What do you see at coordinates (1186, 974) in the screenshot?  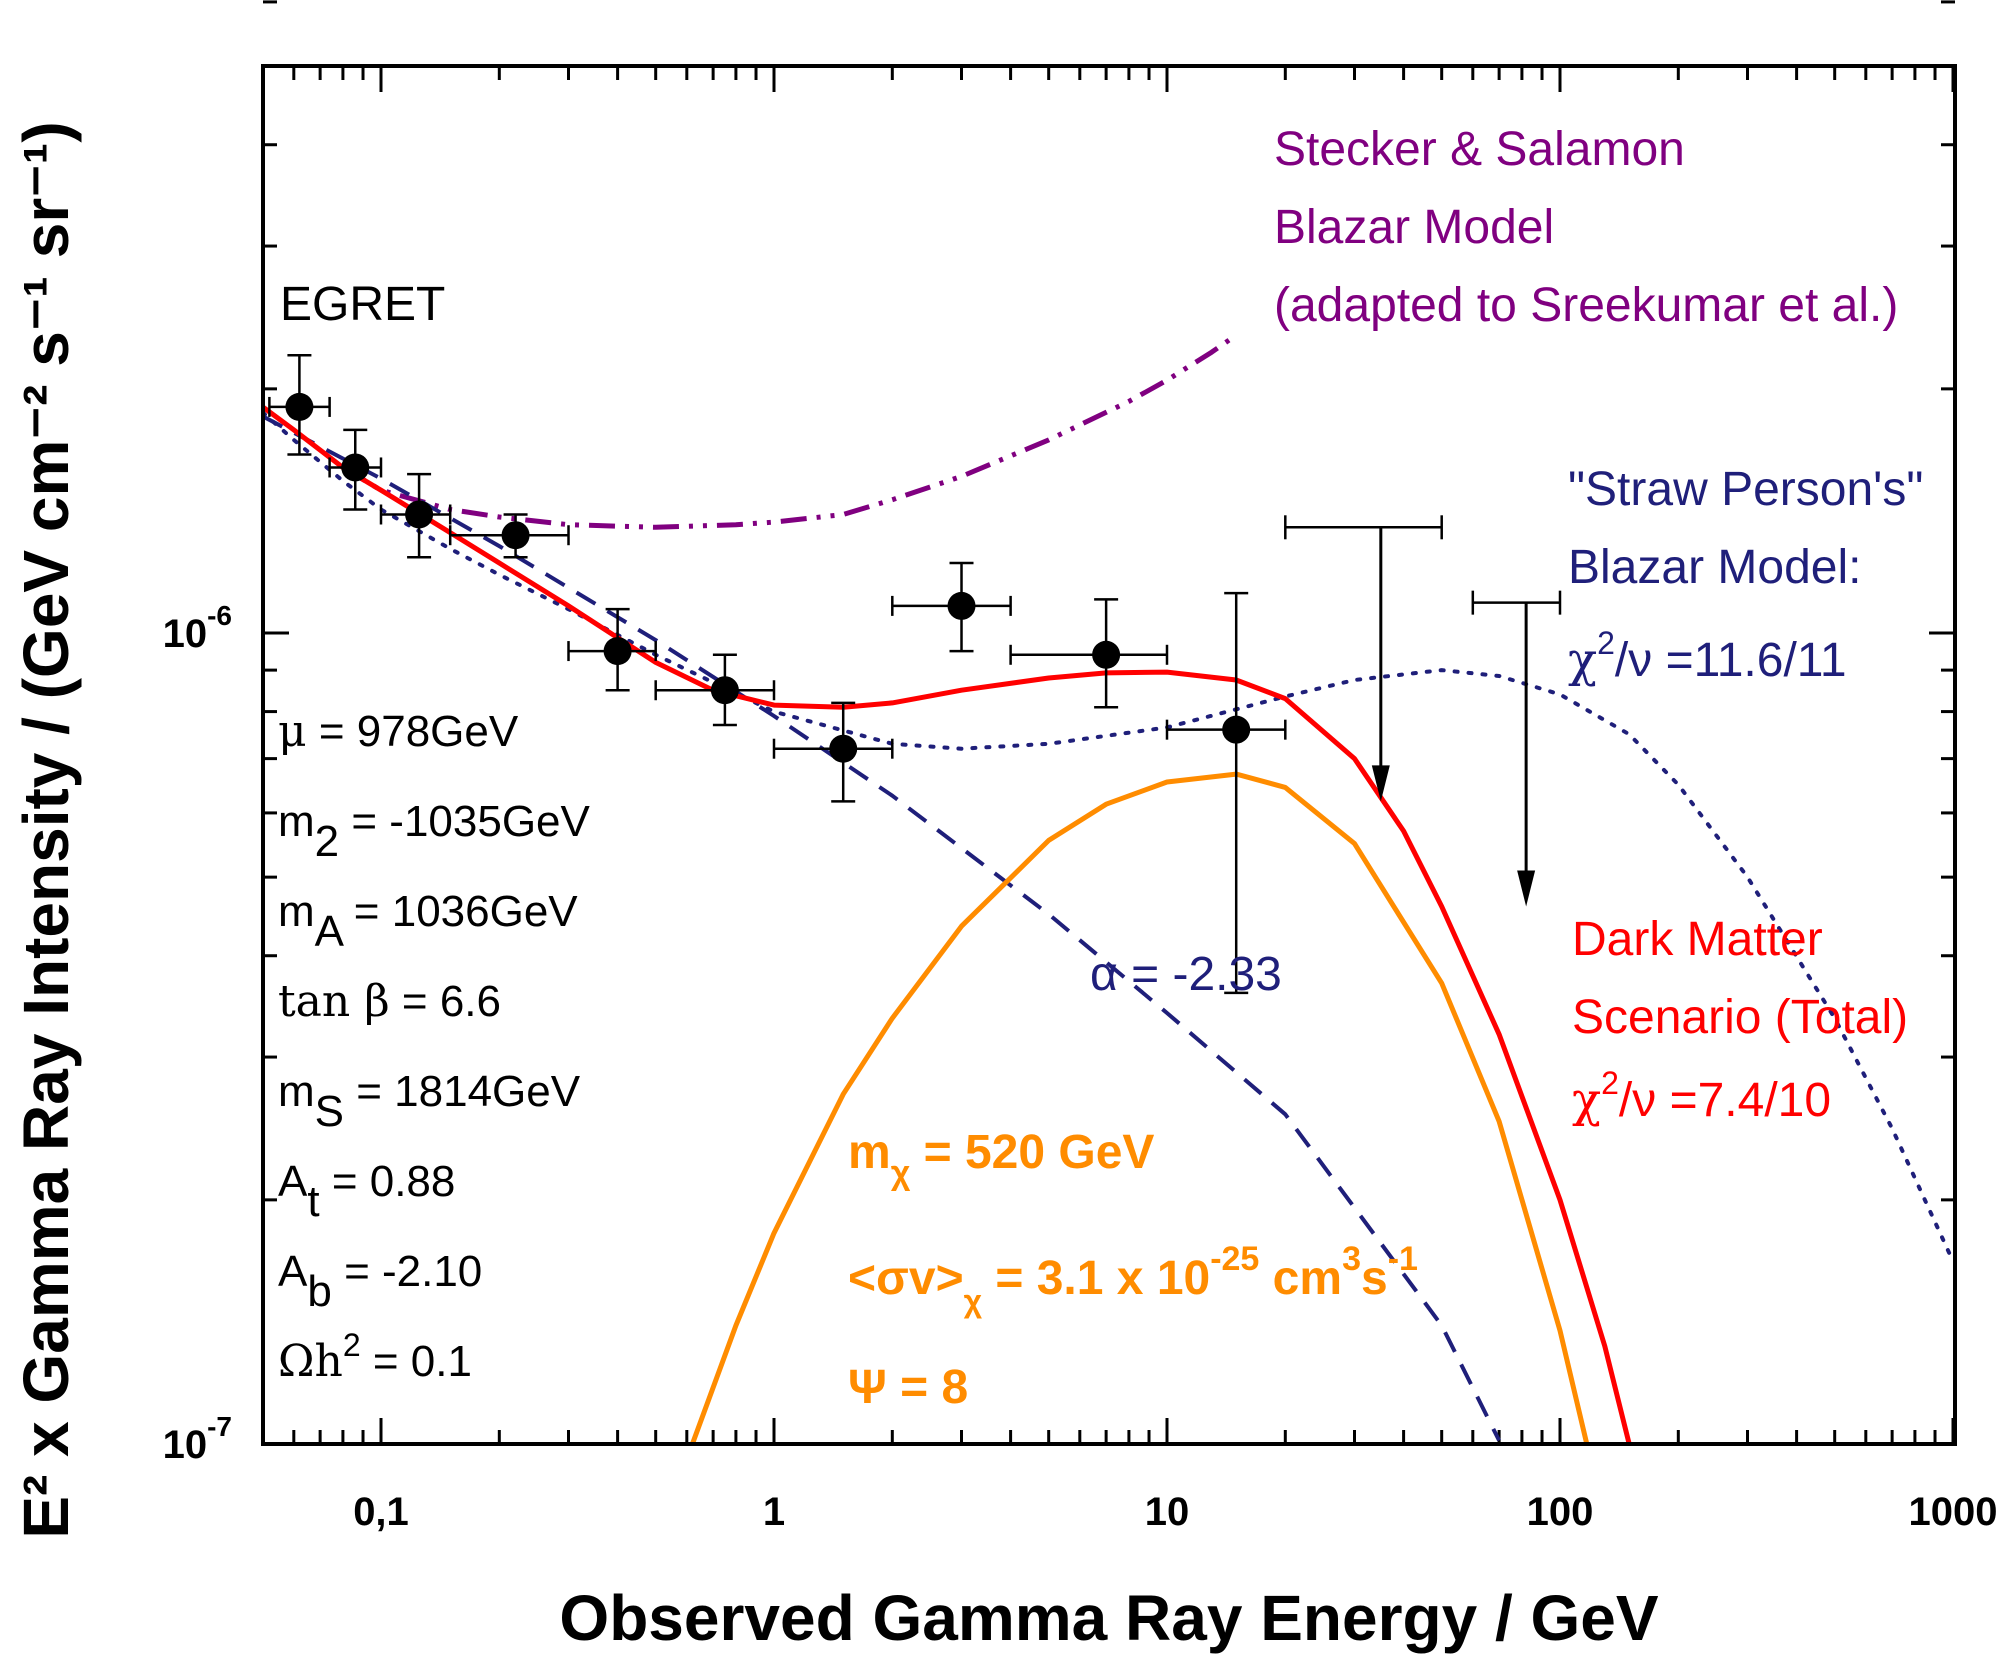 I see `alpha-label: α = -2.33` at bounding box center [1186, 974].